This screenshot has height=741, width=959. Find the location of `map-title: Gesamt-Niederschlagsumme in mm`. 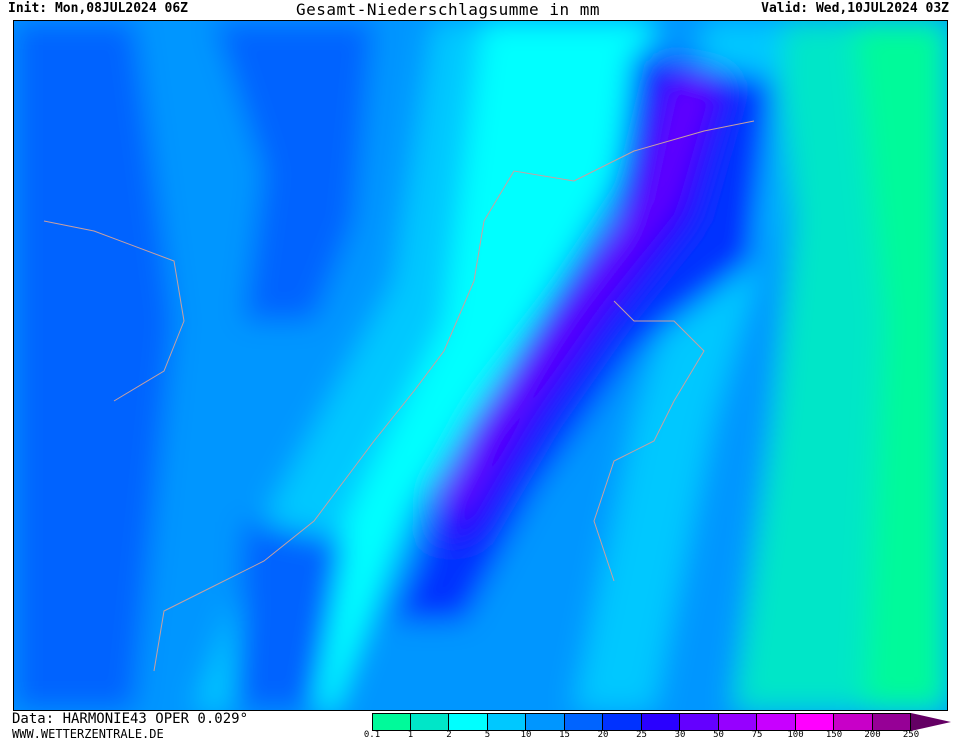

map-title: Gesamt-Niederschlagsumme in mm is located at coordinates (448, 9).